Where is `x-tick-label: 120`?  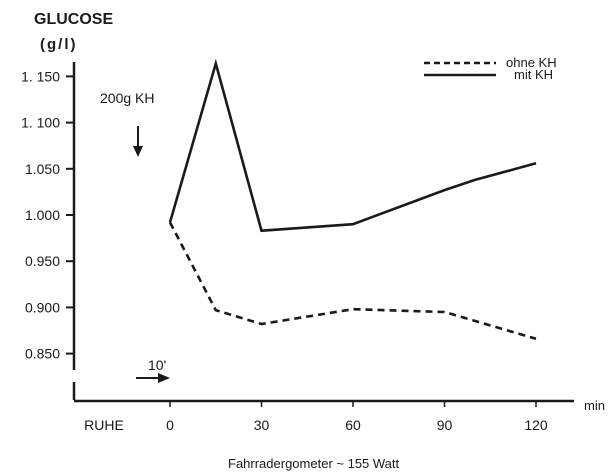 x-tick-label: 120 is located at coordinates (536, 425).